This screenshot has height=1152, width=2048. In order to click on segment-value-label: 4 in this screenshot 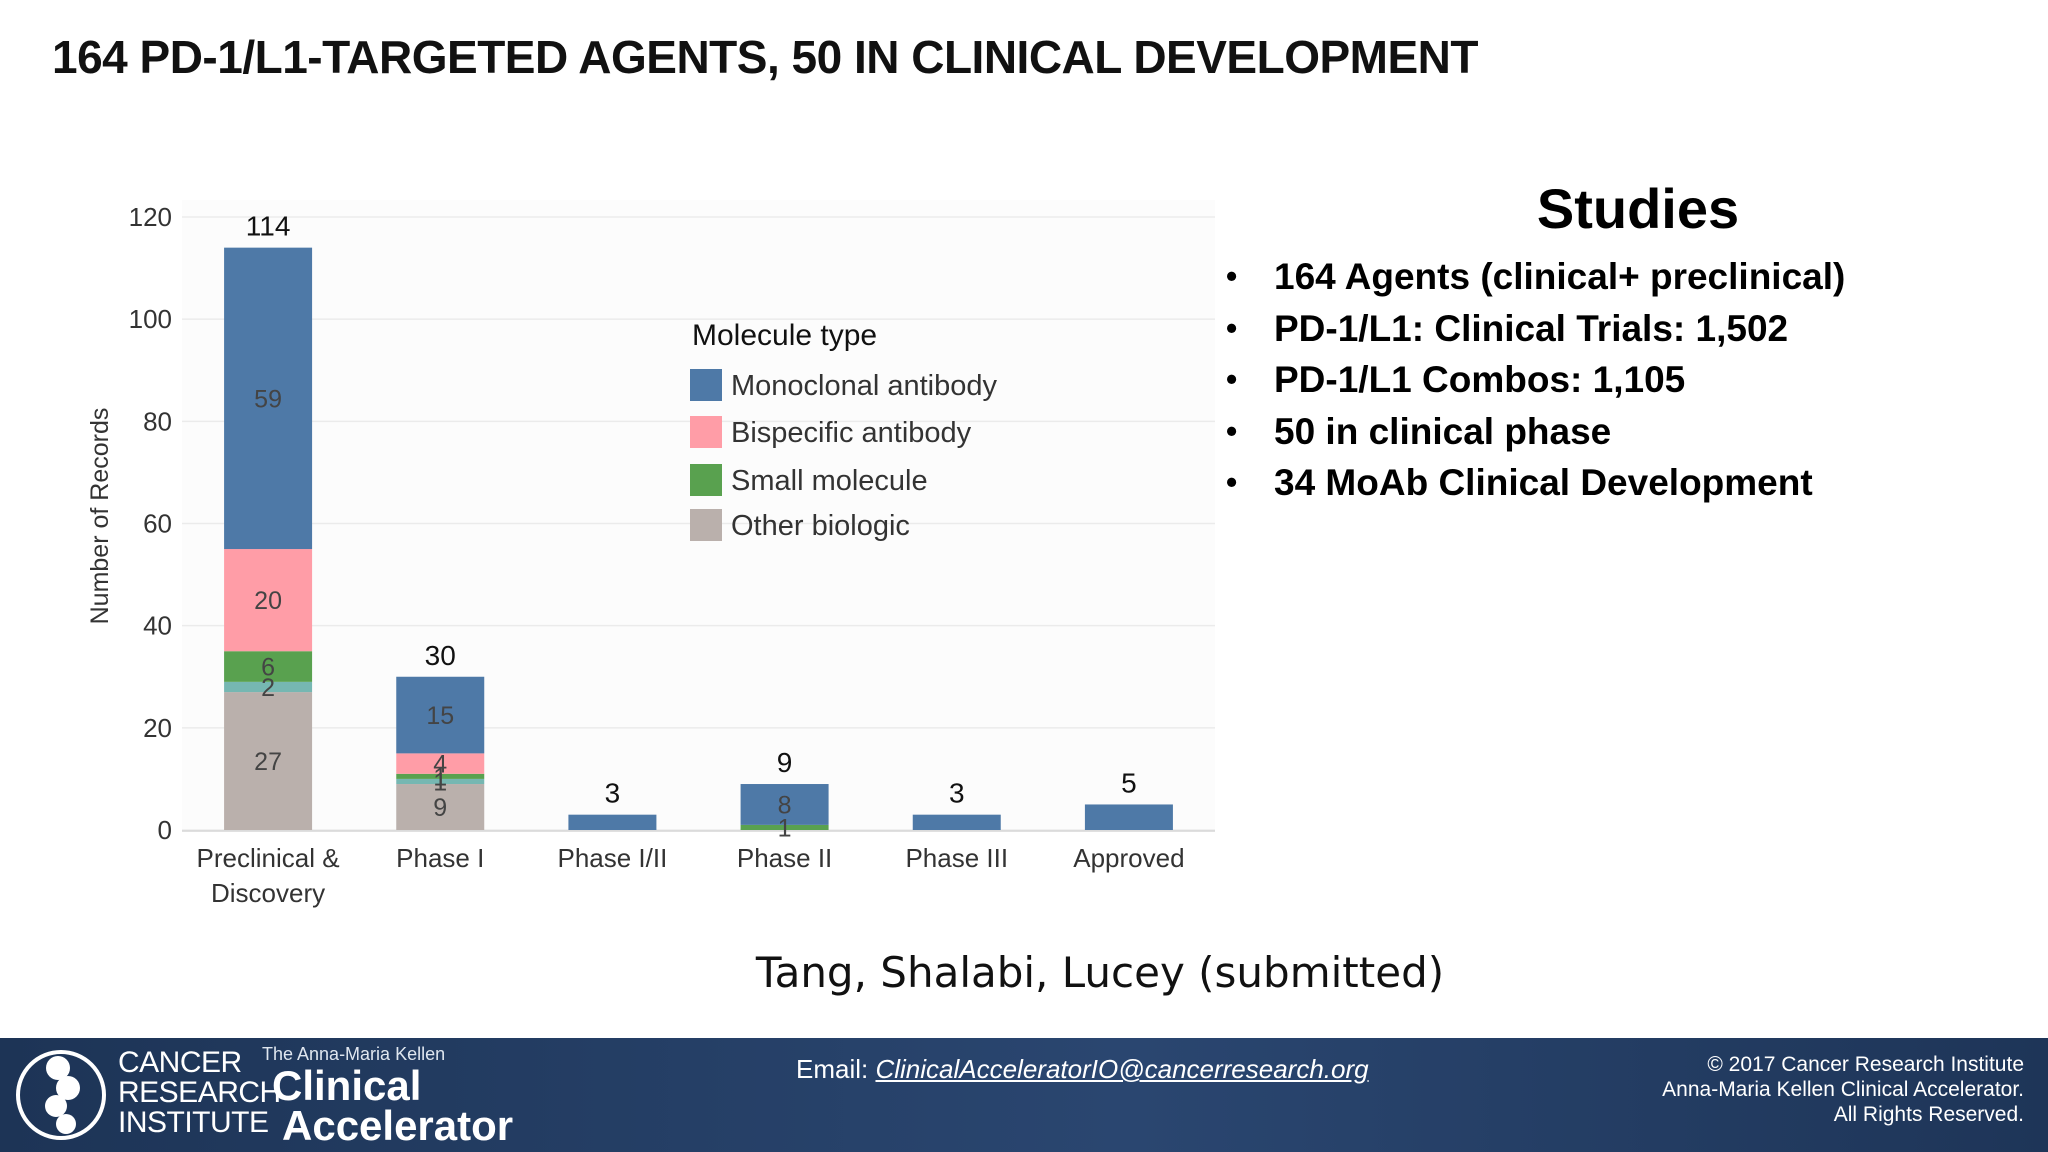, I will do `click(440, 765)`.